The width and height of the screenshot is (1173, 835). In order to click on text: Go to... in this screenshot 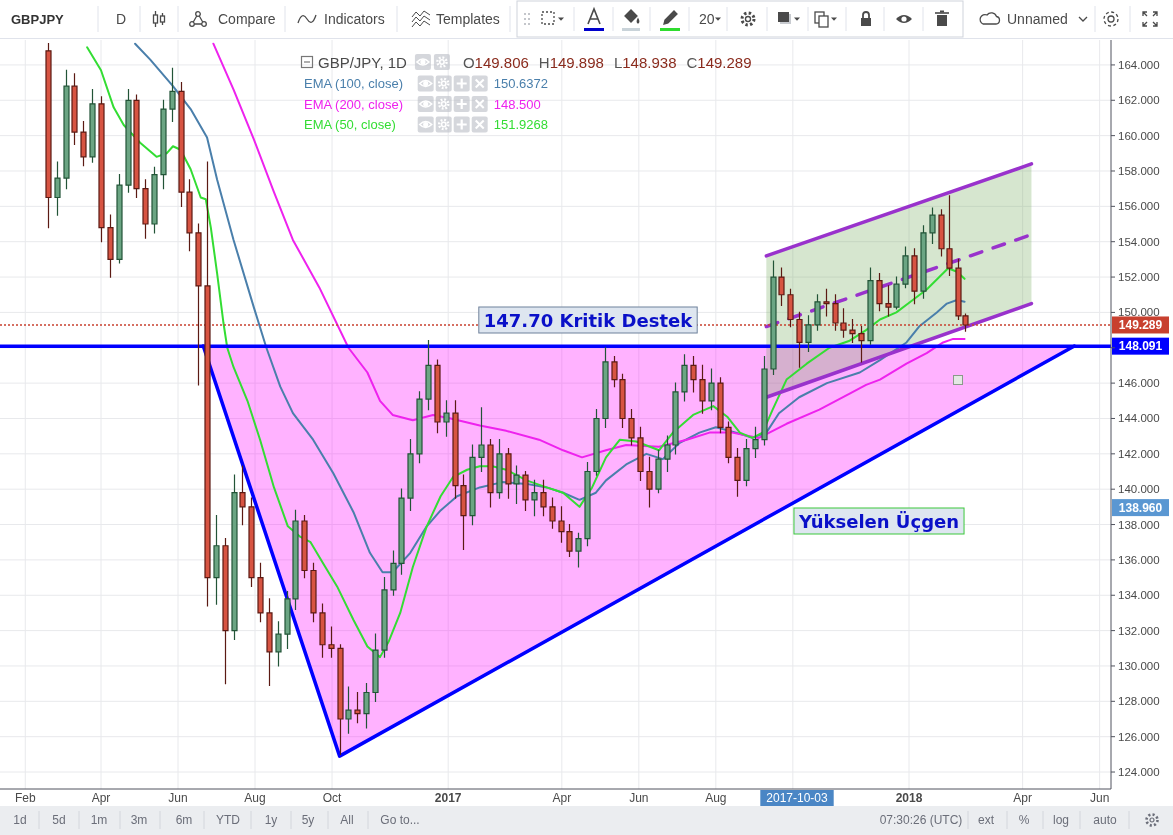, I will do `click(400, 820)`.